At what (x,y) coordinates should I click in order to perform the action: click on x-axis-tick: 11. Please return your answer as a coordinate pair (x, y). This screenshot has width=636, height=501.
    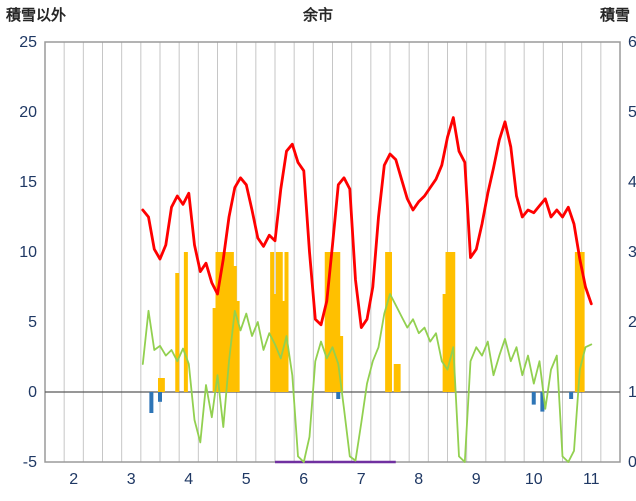
    Looking at the image, I should click on (591, 479).